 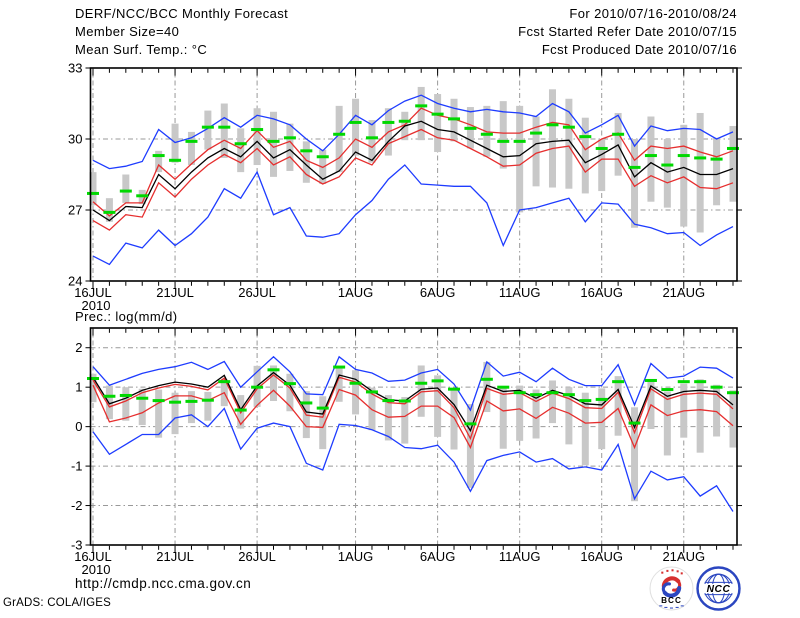 I want to click on bcc-ring-characters, so click(x=672, y=572).